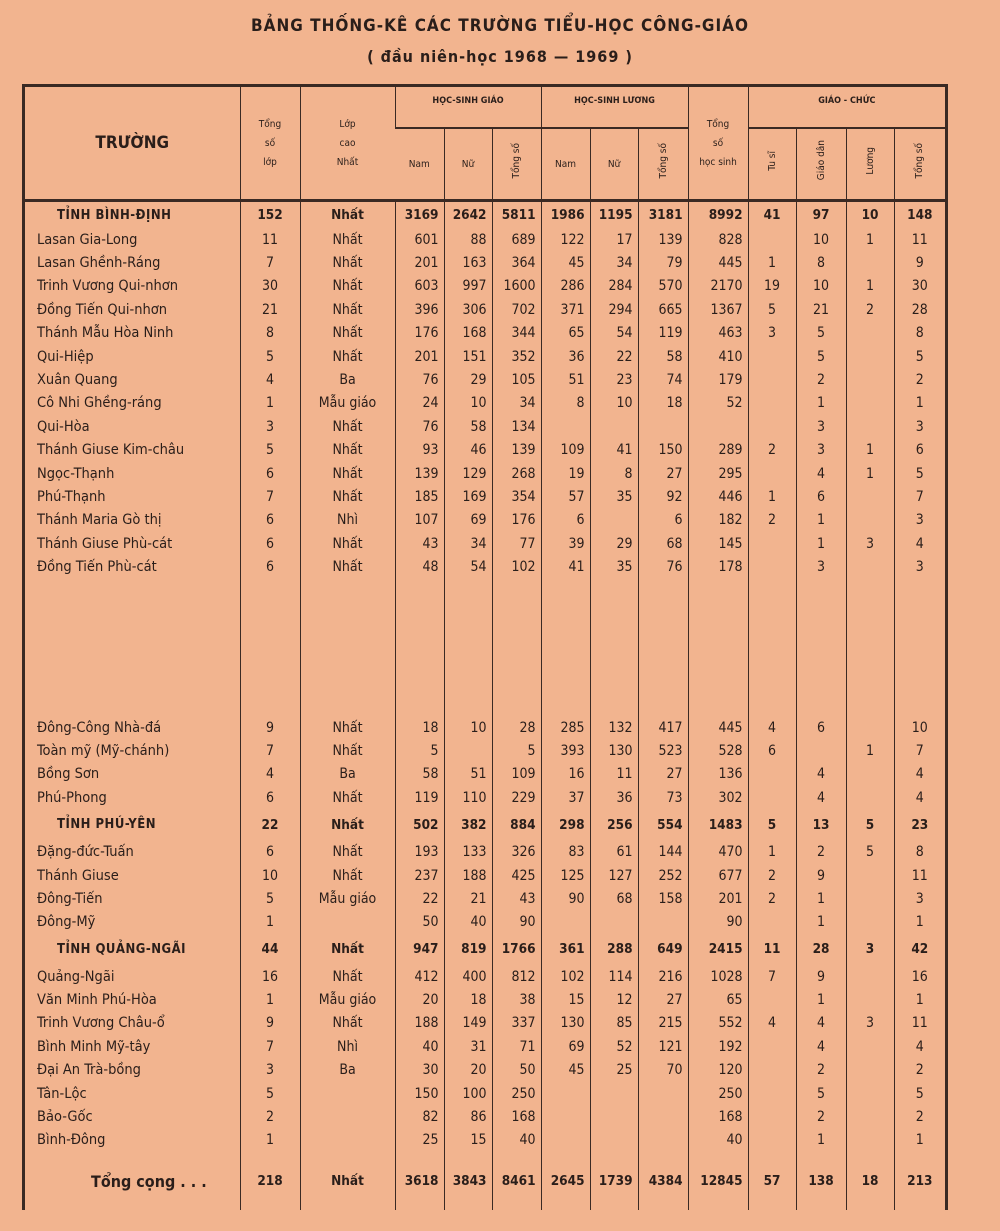 The height and width of the screenshot is (1231, 1000). I want to click on value-cell: 252, so click(663, 875).